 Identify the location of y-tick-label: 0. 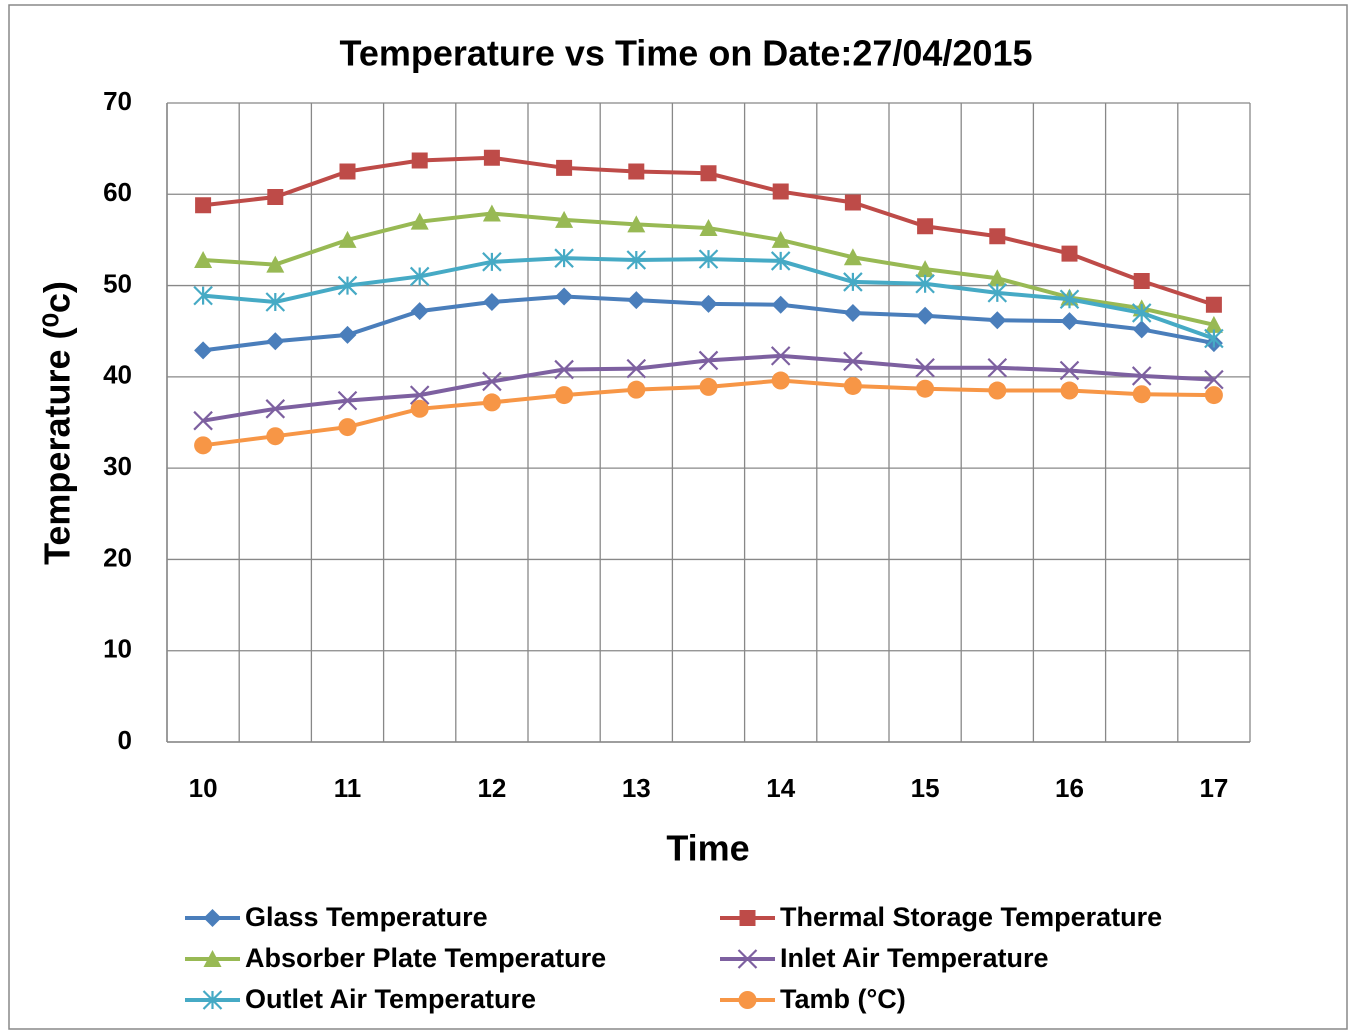
(125, 740).